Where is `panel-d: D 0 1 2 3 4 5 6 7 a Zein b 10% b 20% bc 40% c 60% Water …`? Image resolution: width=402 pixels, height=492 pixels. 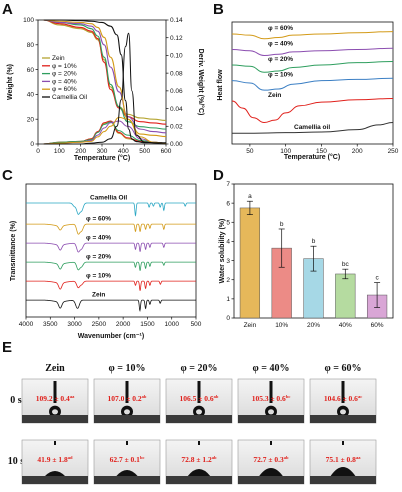
panel-d: D 0 1 2 3 4 5 6 7 a Zein b 10% b 20% bc 40% c 60% Water … is located at coordinates (303, 248).